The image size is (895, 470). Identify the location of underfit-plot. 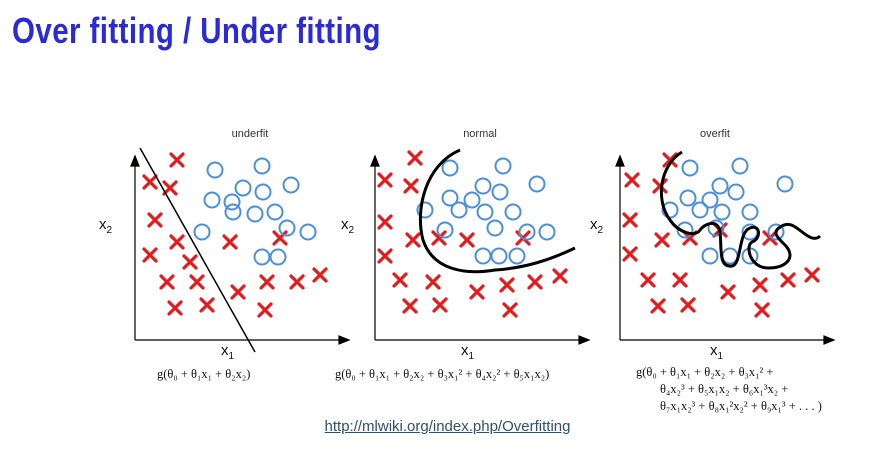
(240, 250).